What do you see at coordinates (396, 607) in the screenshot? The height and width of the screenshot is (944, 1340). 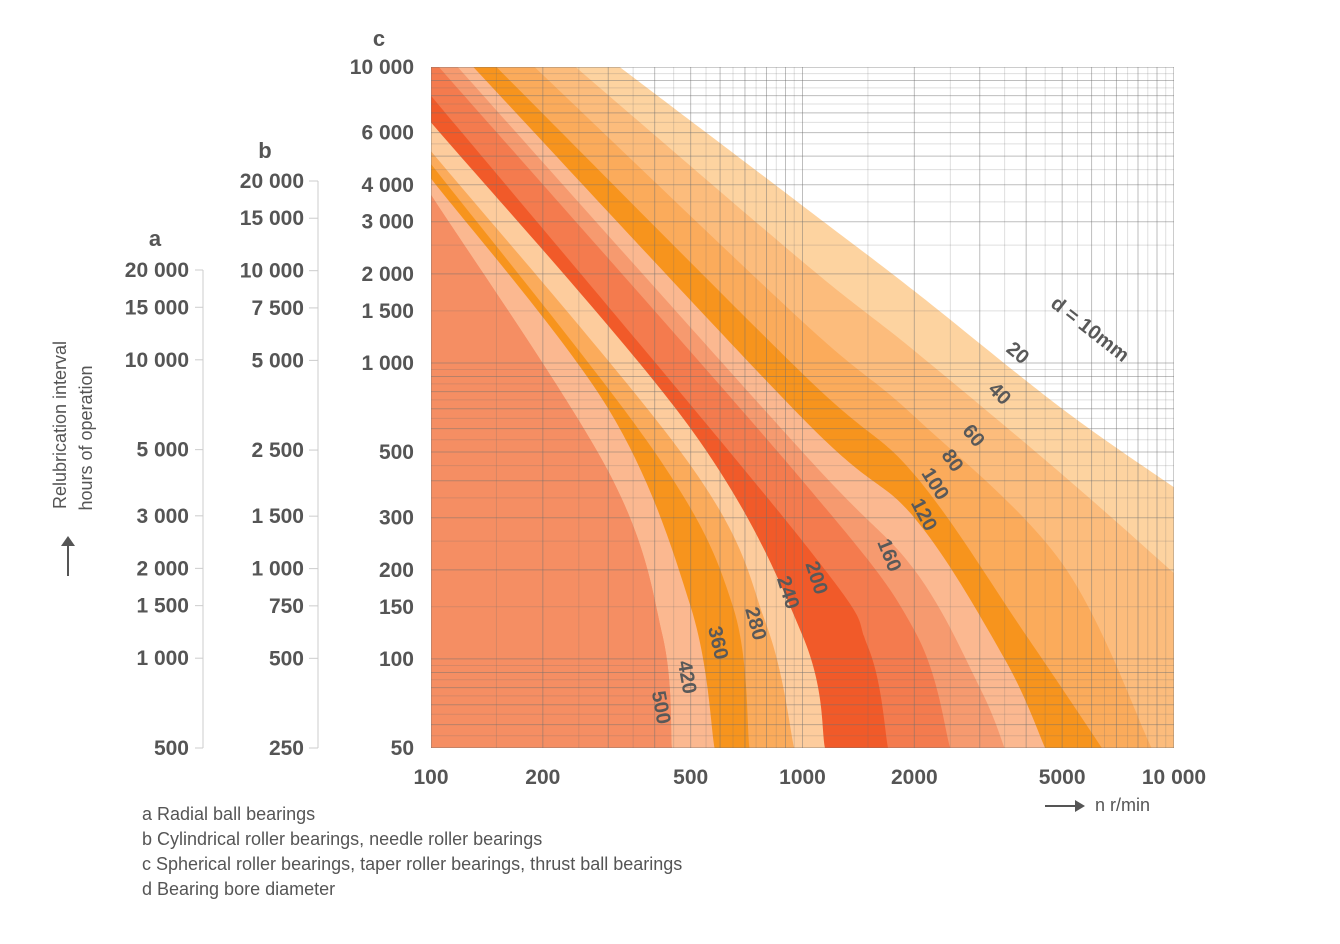 I see `y-tick-label-c: 150` at bounding box center [396, 607].